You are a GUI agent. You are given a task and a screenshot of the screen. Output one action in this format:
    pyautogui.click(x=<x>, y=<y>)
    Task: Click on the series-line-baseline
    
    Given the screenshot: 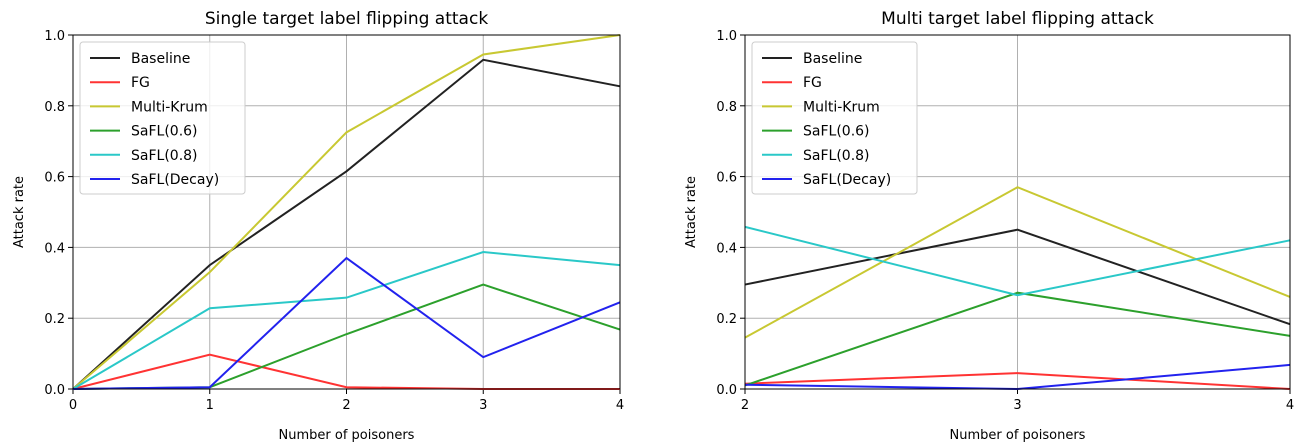 What is the action you would take?
    pyautogui.click(x=1017, y=277)
    